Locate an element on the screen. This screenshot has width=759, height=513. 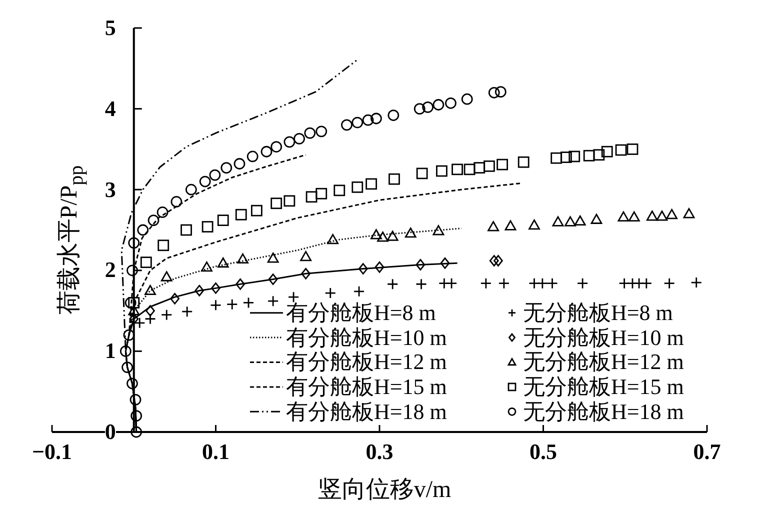
x-tick-label: 0.1 is located at coordinates (216, 451).